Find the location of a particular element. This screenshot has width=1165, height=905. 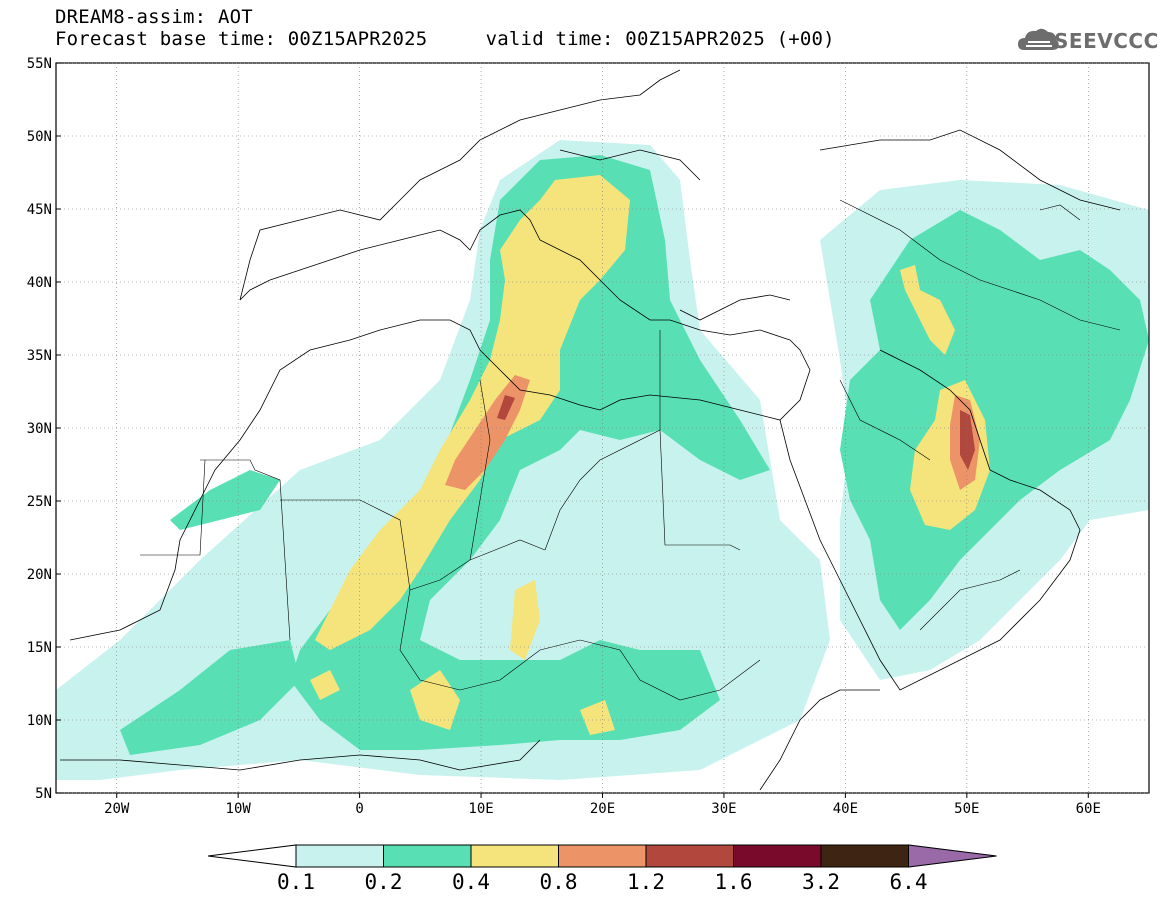

logo-text: SEEVCCC is located at coordinates (1106, 41).